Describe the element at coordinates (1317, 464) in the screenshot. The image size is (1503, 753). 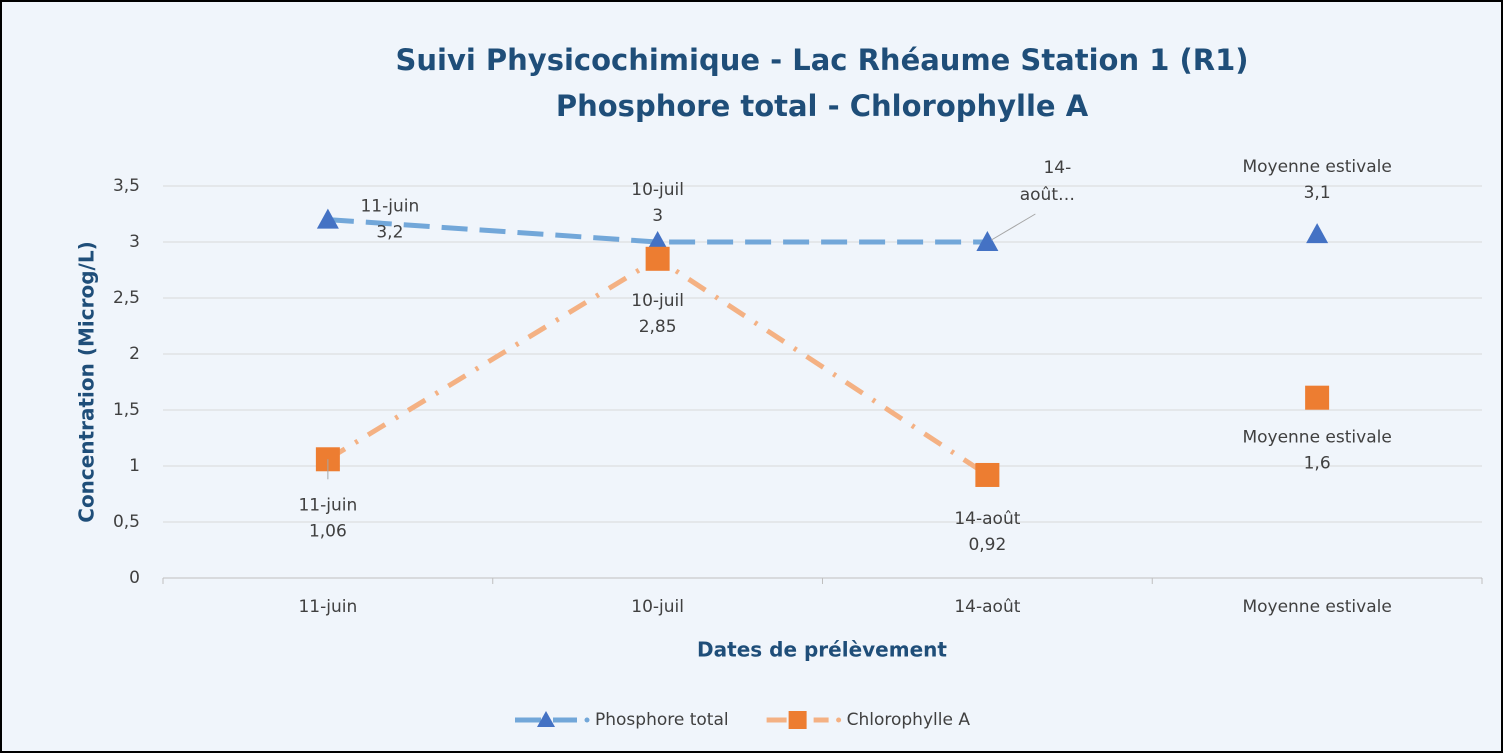
I see `data-label: 1,6` at that location.